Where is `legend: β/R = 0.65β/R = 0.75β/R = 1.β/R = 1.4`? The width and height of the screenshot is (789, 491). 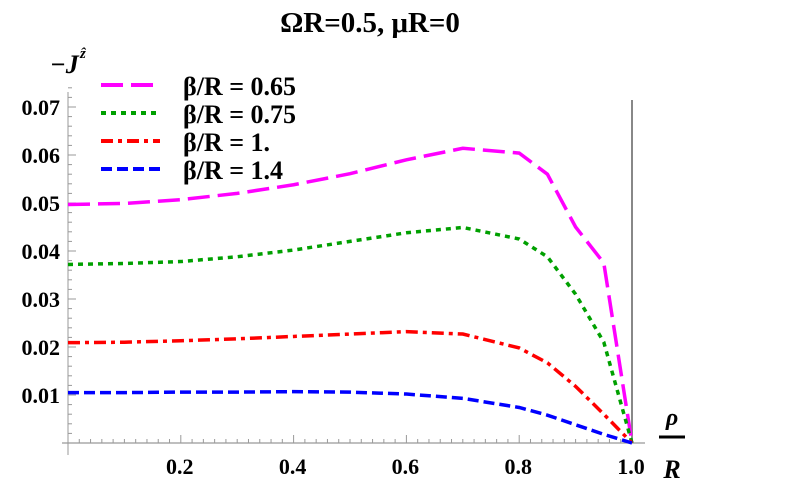 legend: β/R = 0.65β/R = 0.75β/R = 1.β/R = 1.4 is located at coordinates (198, 128).